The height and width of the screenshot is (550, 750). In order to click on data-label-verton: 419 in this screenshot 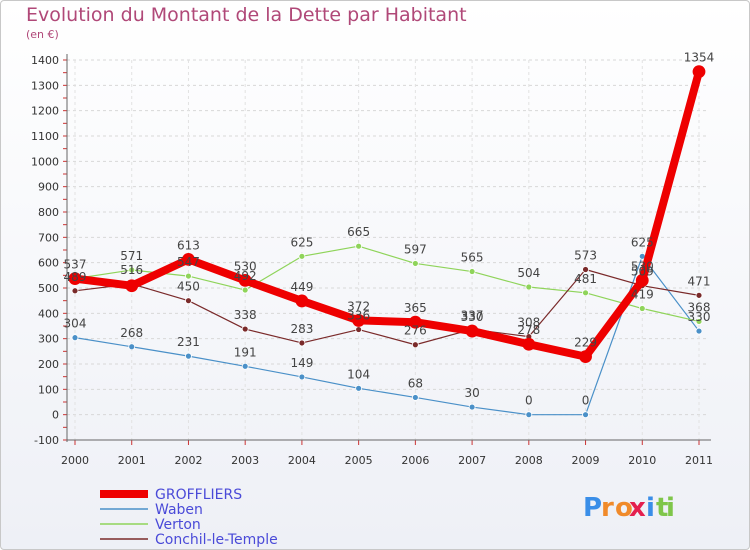, I will do `click(642, 295)`.